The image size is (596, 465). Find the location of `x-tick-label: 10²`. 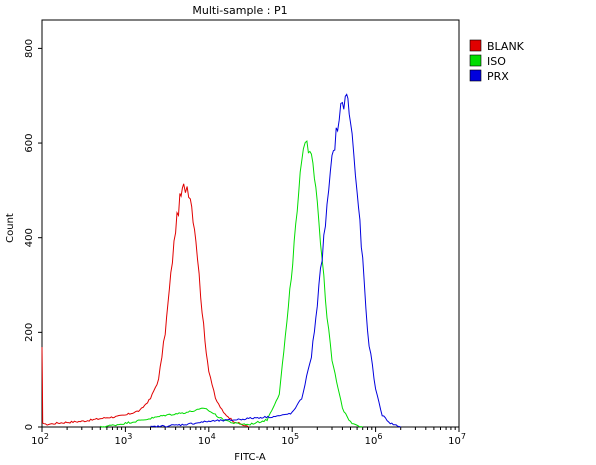

x-tick-label: 10² is located at coordinates (40, 439).